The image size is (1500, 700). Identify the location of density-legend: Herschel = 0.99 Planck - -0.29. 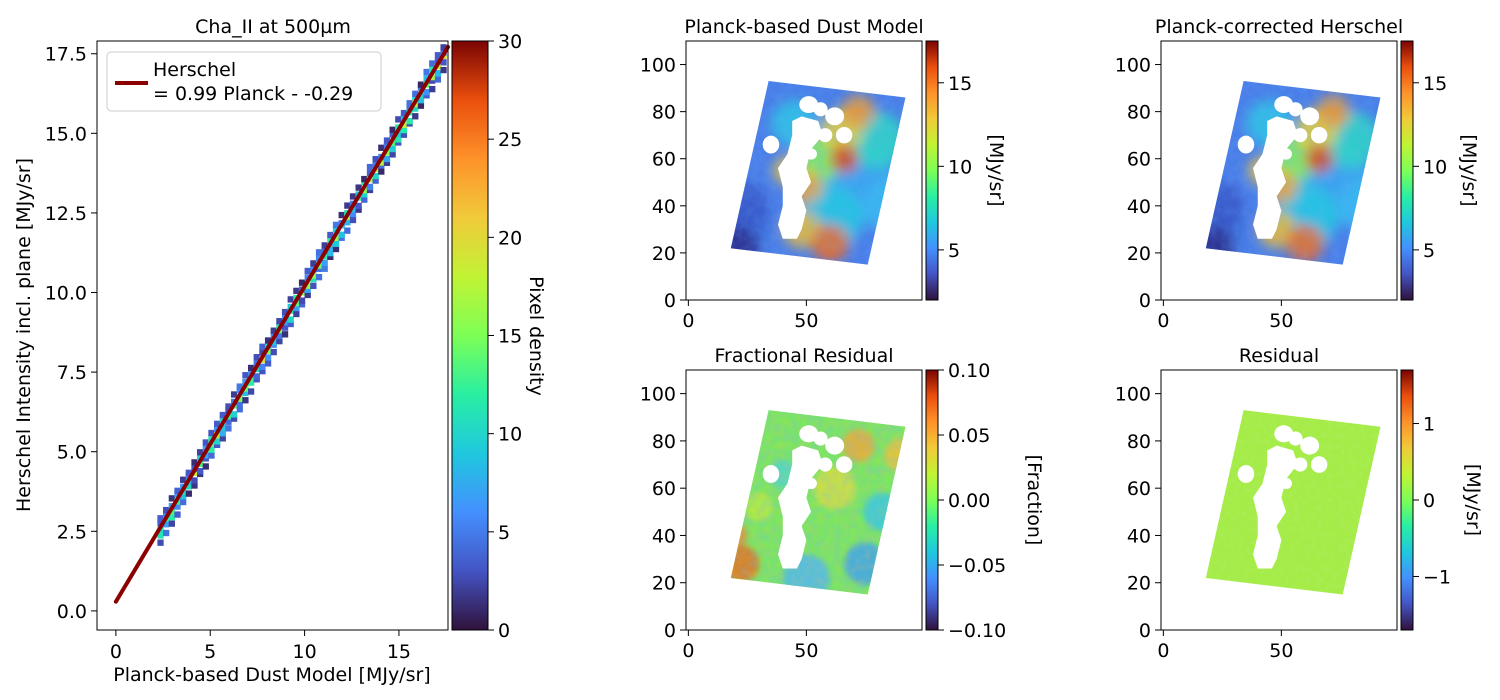
(244, 81).